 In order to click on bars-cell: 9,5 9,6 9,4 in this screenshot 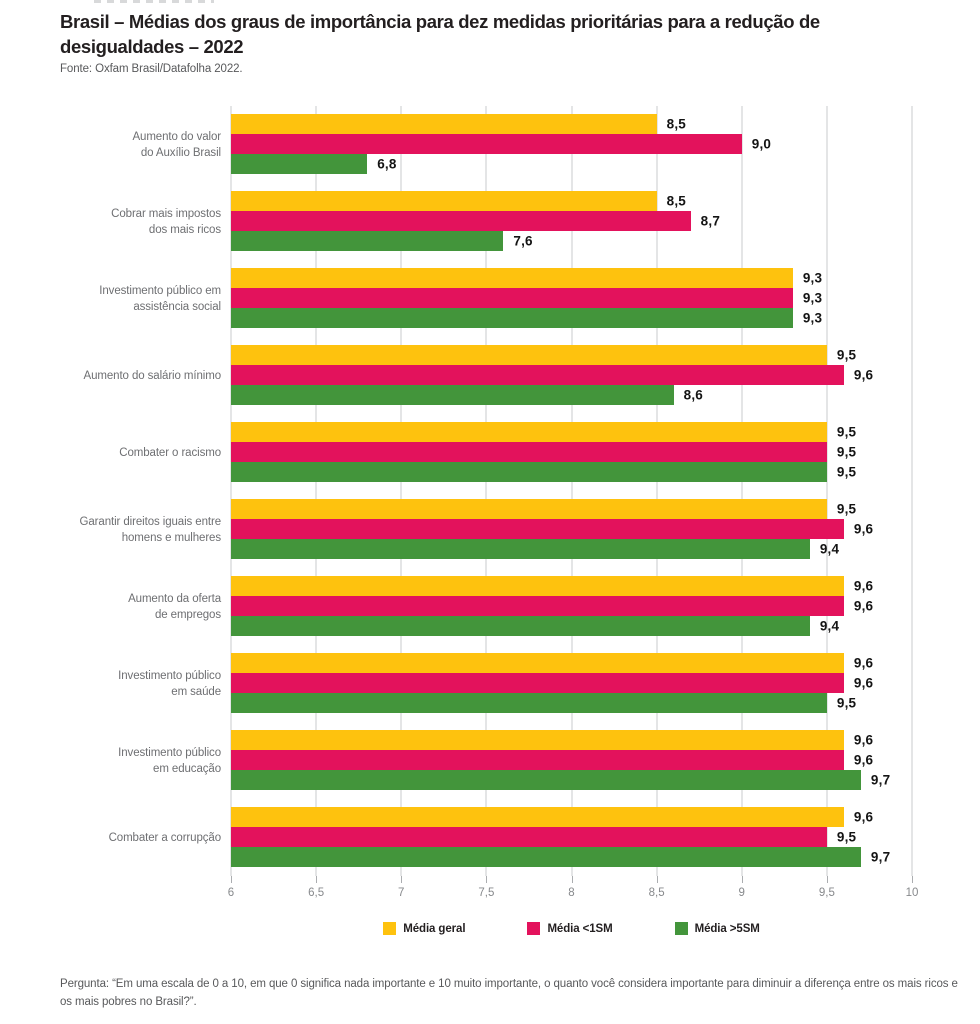, I will do `click(571, 529)`.